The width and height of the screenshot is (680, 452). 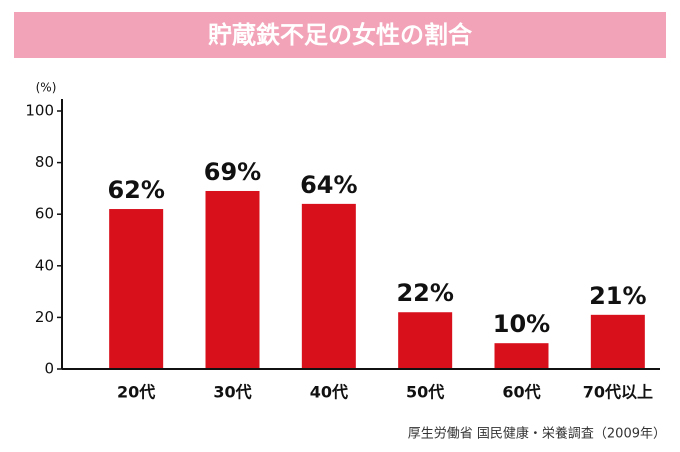 What do you see at coordinates (425, 392) in the screenshot?
I see `x-tick-label: 50代` at bounding box center [425, 392].